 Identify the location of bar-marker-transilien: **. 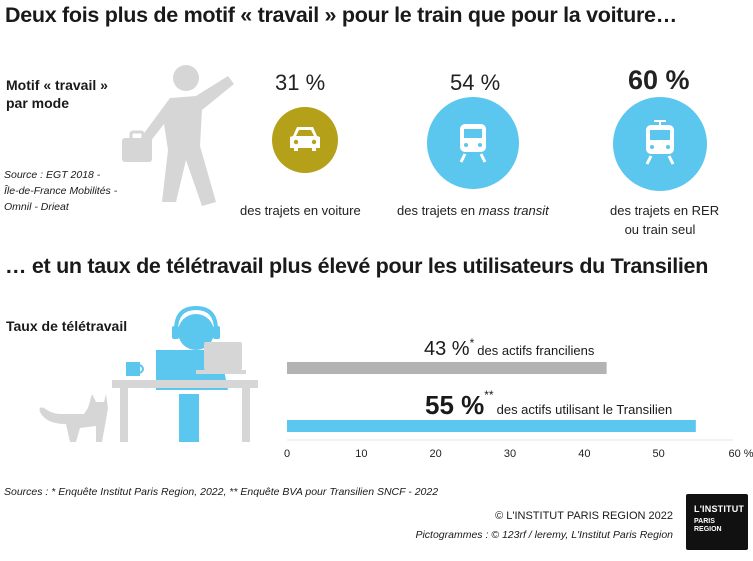
(489, 395).